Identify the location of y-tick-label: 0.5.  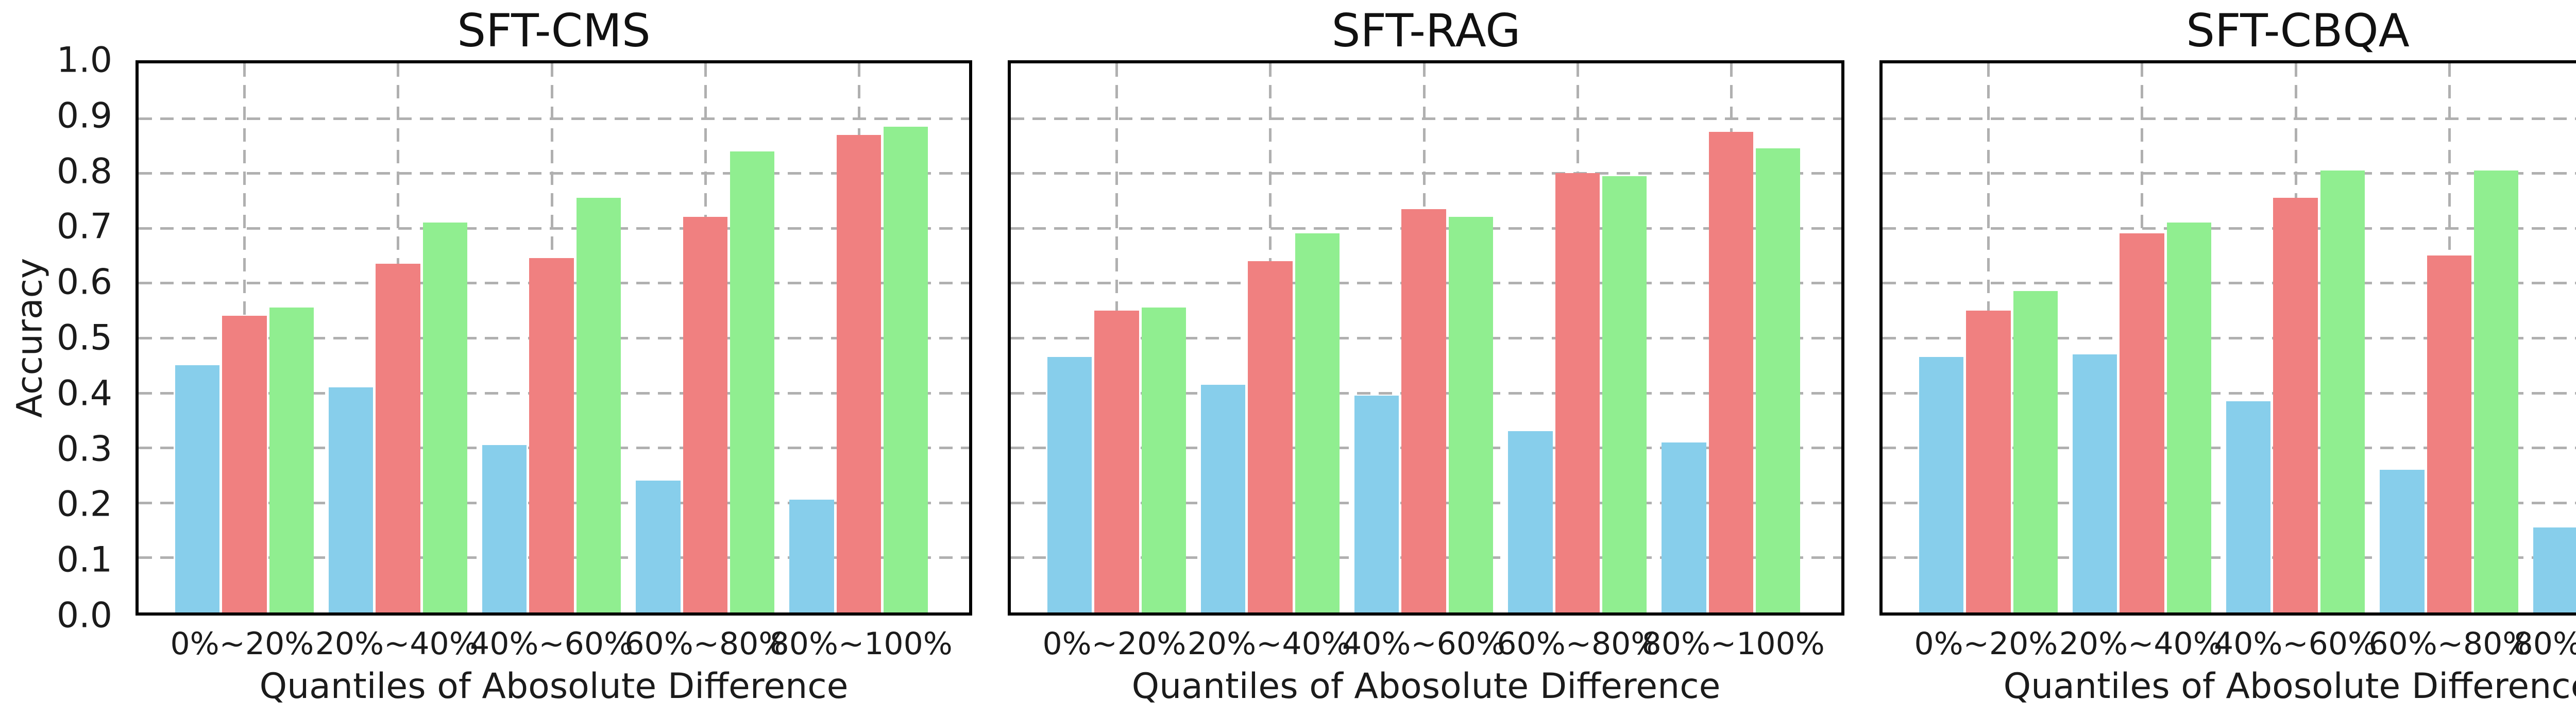
(84, 338).